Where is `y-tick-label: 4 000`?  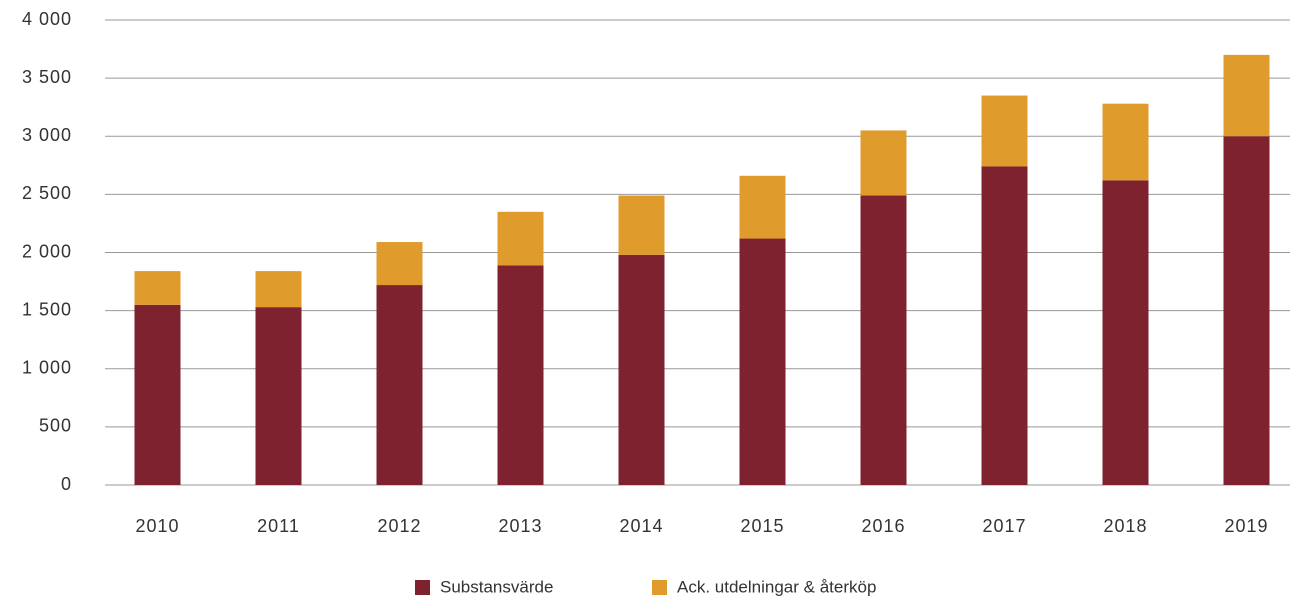
y-tick-label: 4 000 is located at coordinates (47, 19).